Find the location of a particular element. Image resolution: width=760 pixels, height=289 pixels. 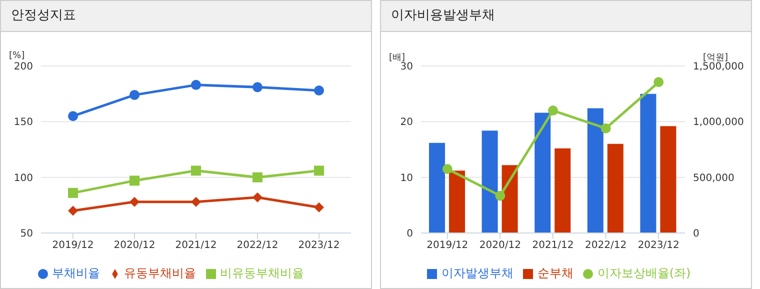

y-tick-label: 50 is located at coordinates (26, 234).